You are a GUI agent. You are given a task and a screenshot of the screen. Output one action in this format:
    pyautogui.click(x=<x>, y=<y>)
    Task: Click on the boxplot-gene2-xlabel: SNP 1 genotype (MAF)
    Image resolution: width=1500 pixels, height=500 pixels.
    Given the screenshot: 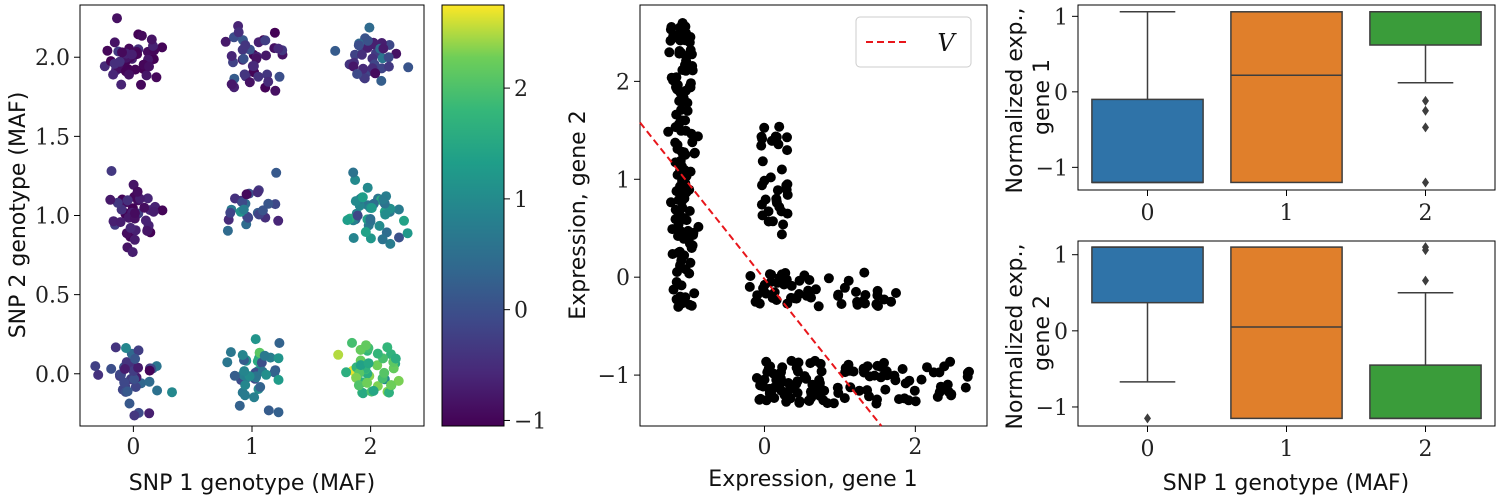 What is the action you would take?
    pyautogui.click(x=1286, y=483)
    